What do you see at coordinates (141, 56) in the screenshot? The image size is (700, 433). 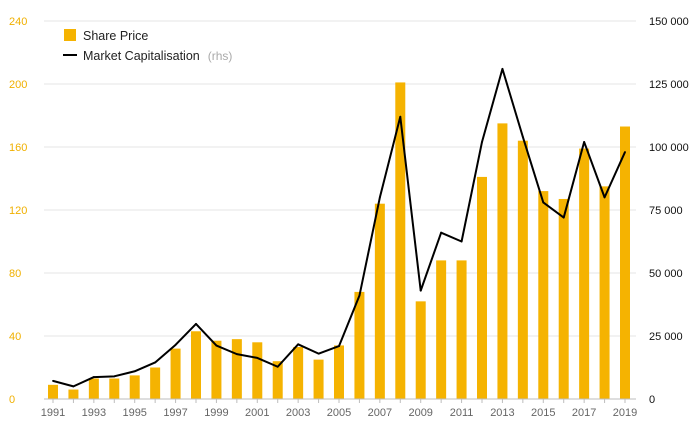 I see `legend-market-cap-text: Market Capitalisation` at bounding box center [141, 56].